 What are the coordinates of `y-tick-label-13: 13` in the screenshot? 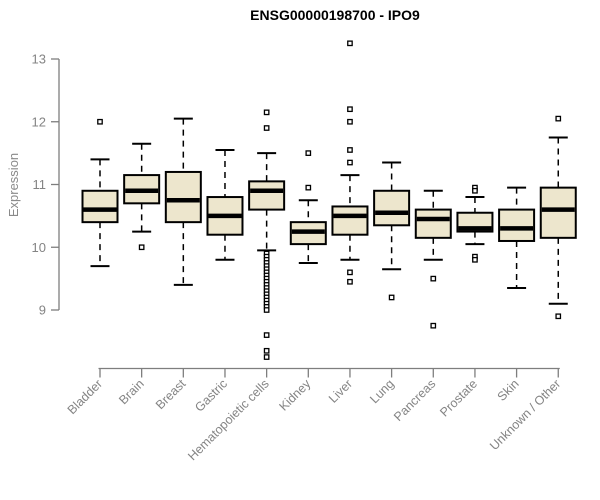 It's located at (39, 59).